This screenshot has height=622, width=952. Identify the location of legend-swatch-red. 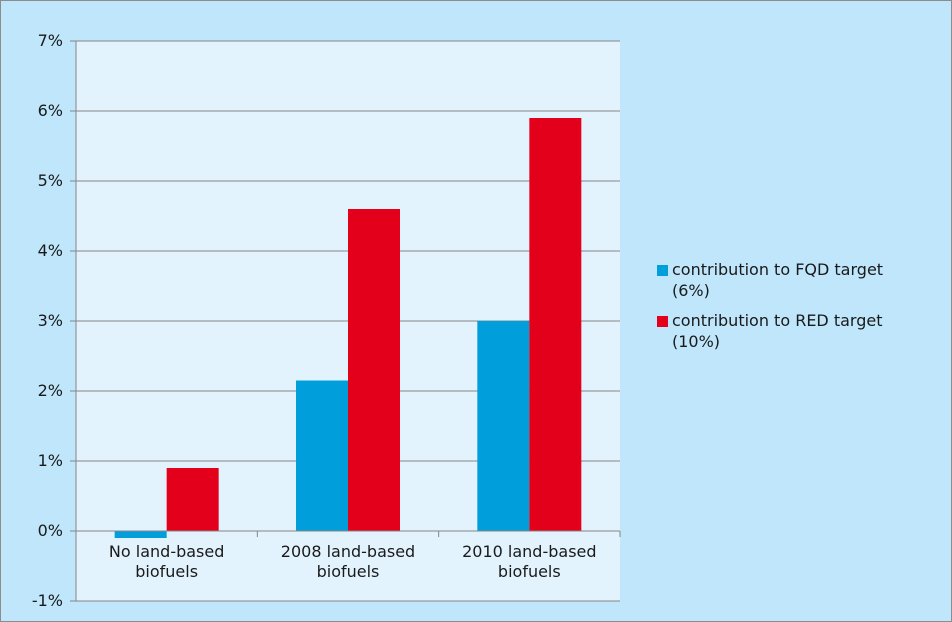
(662, 321).